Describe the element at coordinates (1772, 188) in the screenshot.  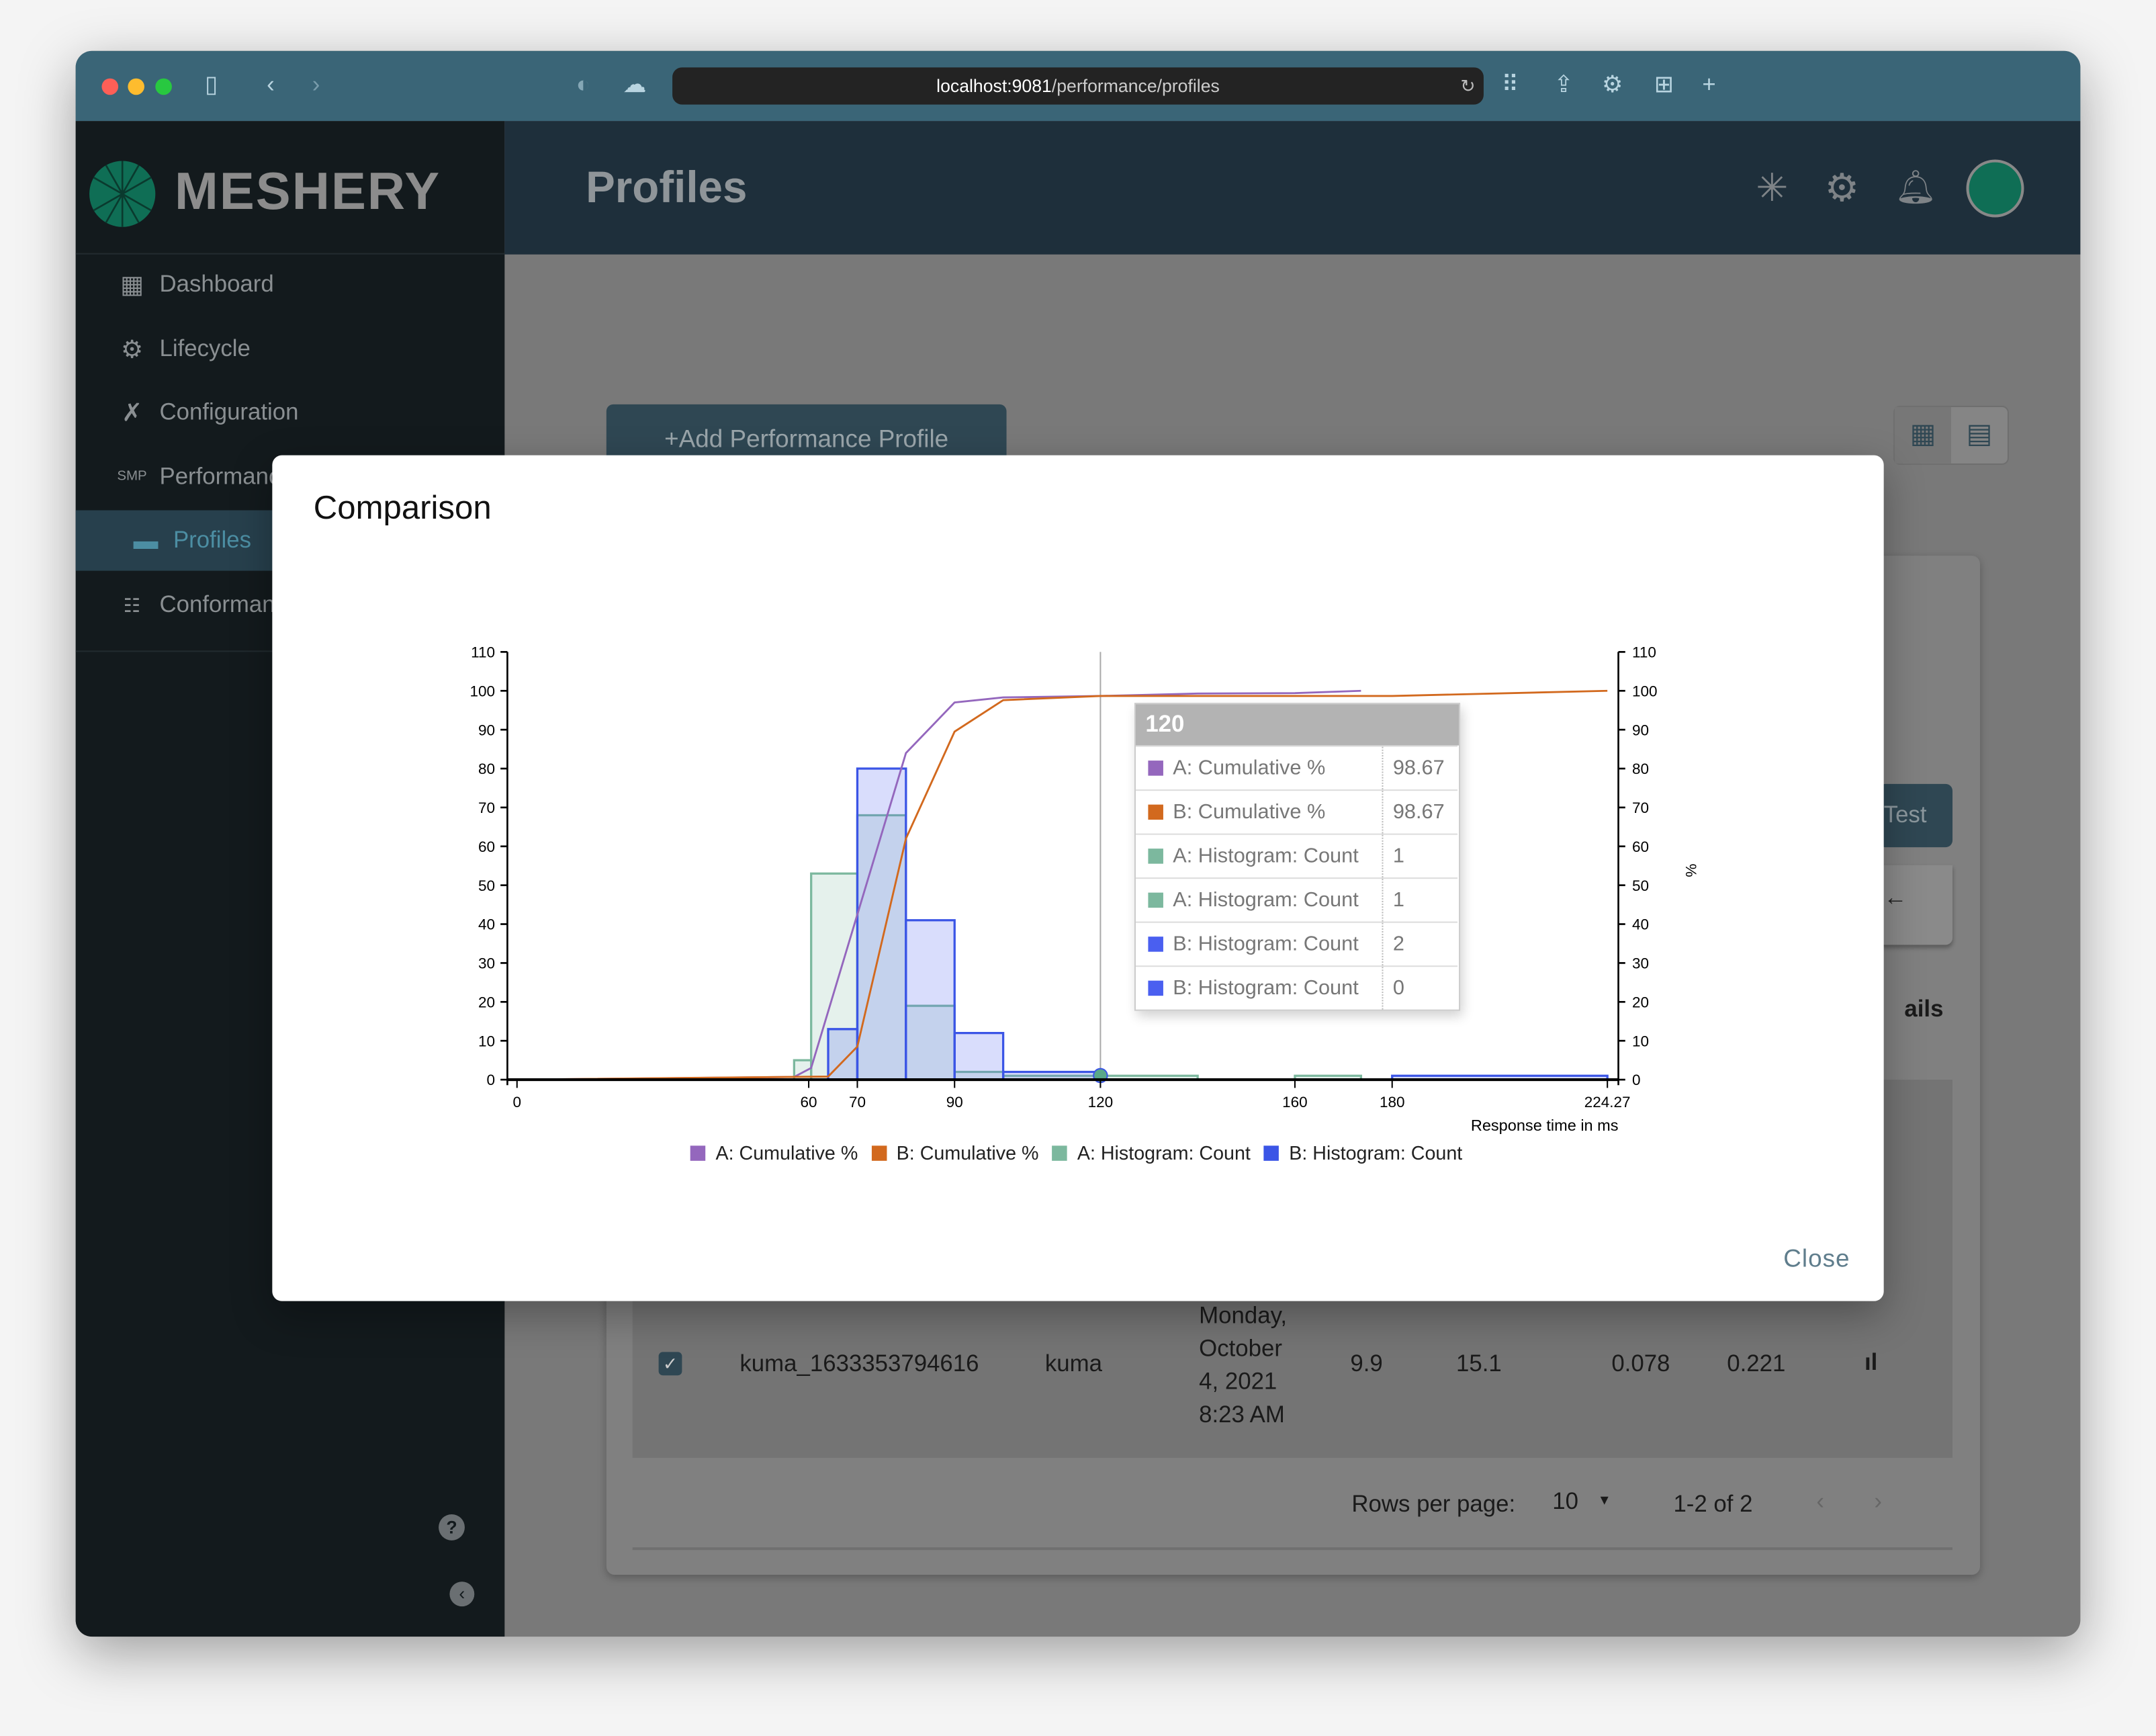
I see `service-mesh-icon: ✳` at that location.